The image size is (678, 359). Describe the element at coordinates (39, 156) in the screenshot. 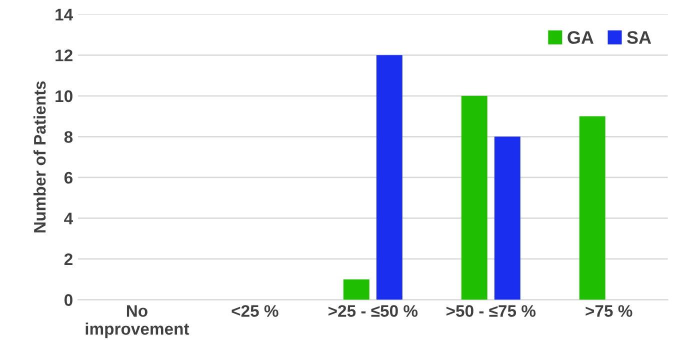

I see `y-axis-title: Number of Patients` at that location.